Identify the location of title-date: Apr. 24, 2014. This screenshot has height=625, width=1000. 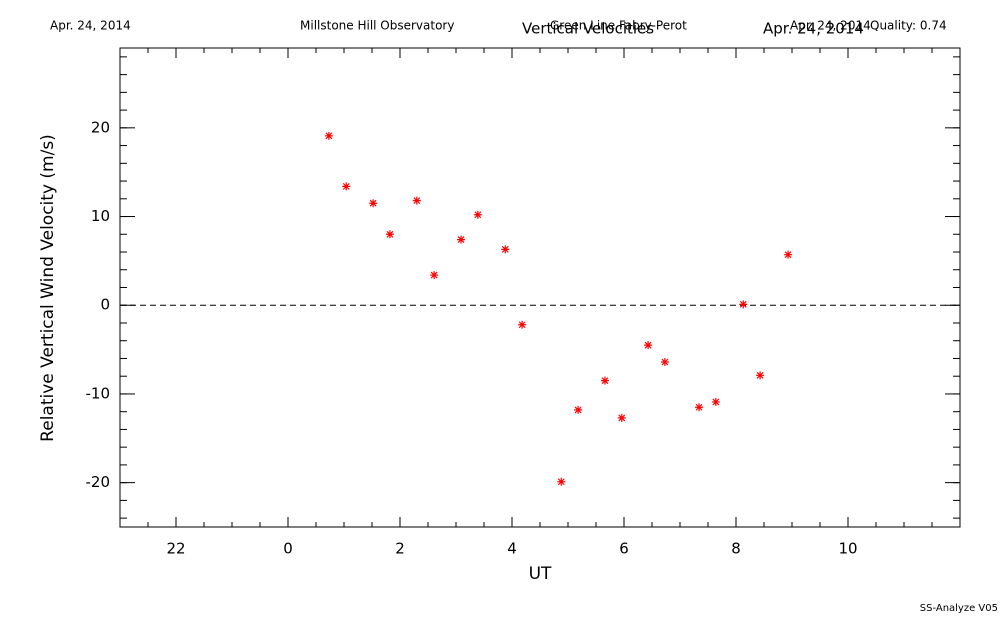
(813, 29).